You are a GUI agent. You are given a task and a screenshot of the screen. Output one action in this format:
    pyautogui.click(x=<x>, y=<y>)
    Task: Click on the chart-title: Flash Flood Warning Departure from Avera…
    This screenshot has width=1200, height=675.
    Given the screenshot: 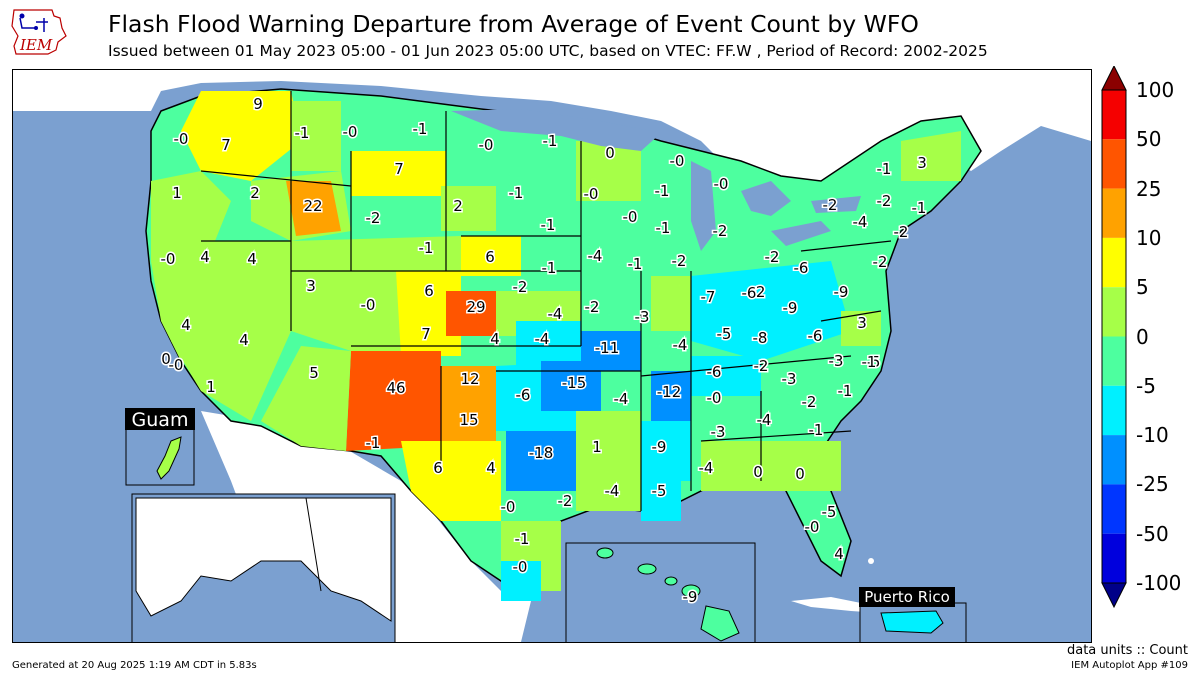 What is the action you would take?
    pyautogui.click(x=513, y=24)
    